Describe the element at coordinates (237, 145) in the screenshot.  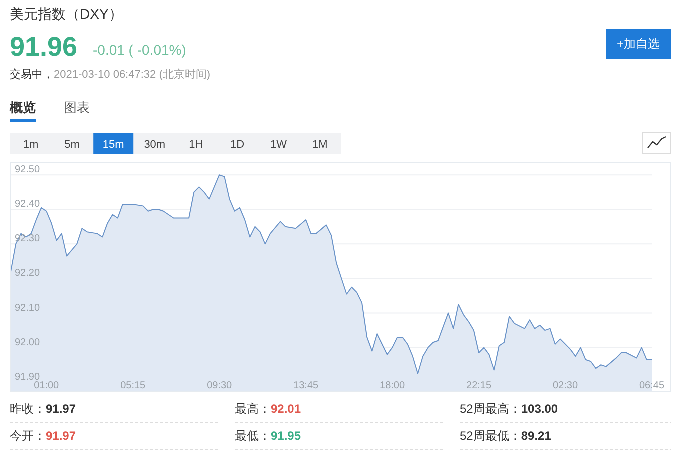
I see `text: 1D` at that location.